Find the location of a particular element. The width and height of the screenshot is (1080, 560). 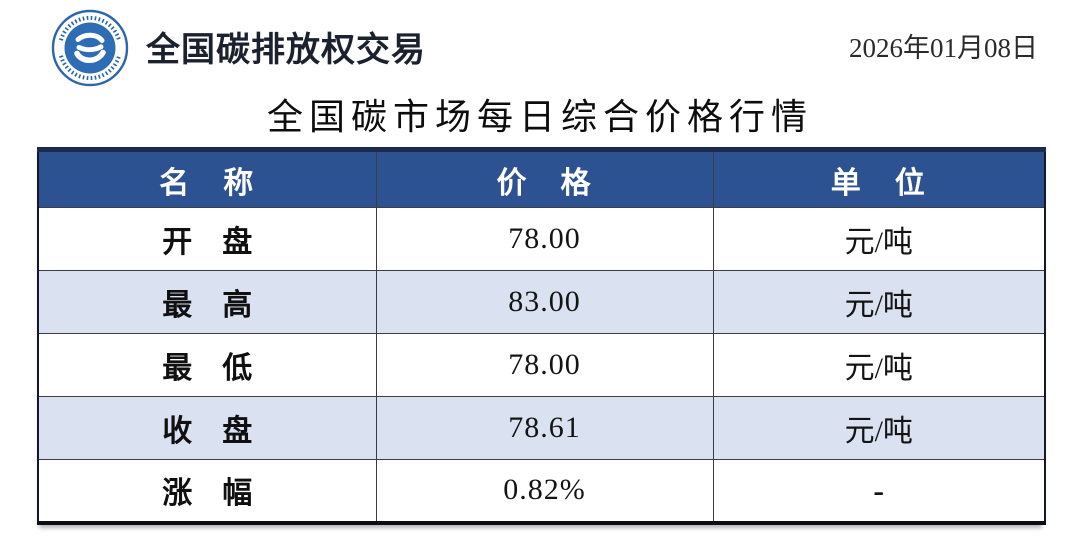

table-row: 收 盘 78.61 元/吨 is located at coordinates (541, 428).